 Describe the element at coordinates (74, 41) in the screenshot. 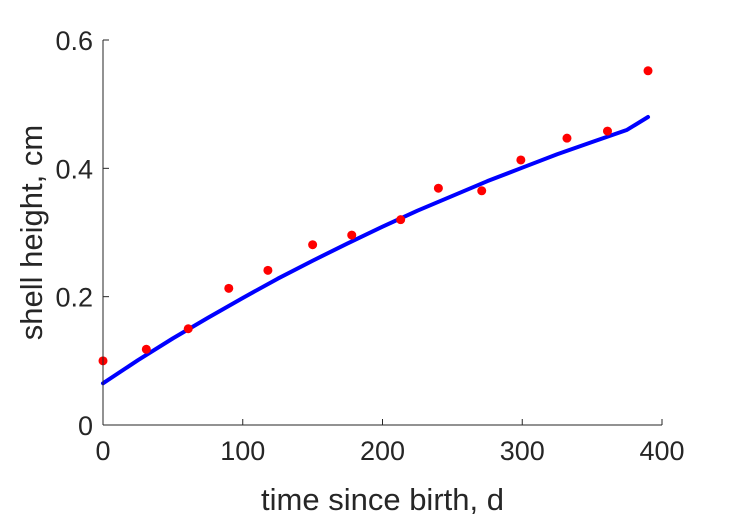

I see `y-tick-label: 0.6` at that location.